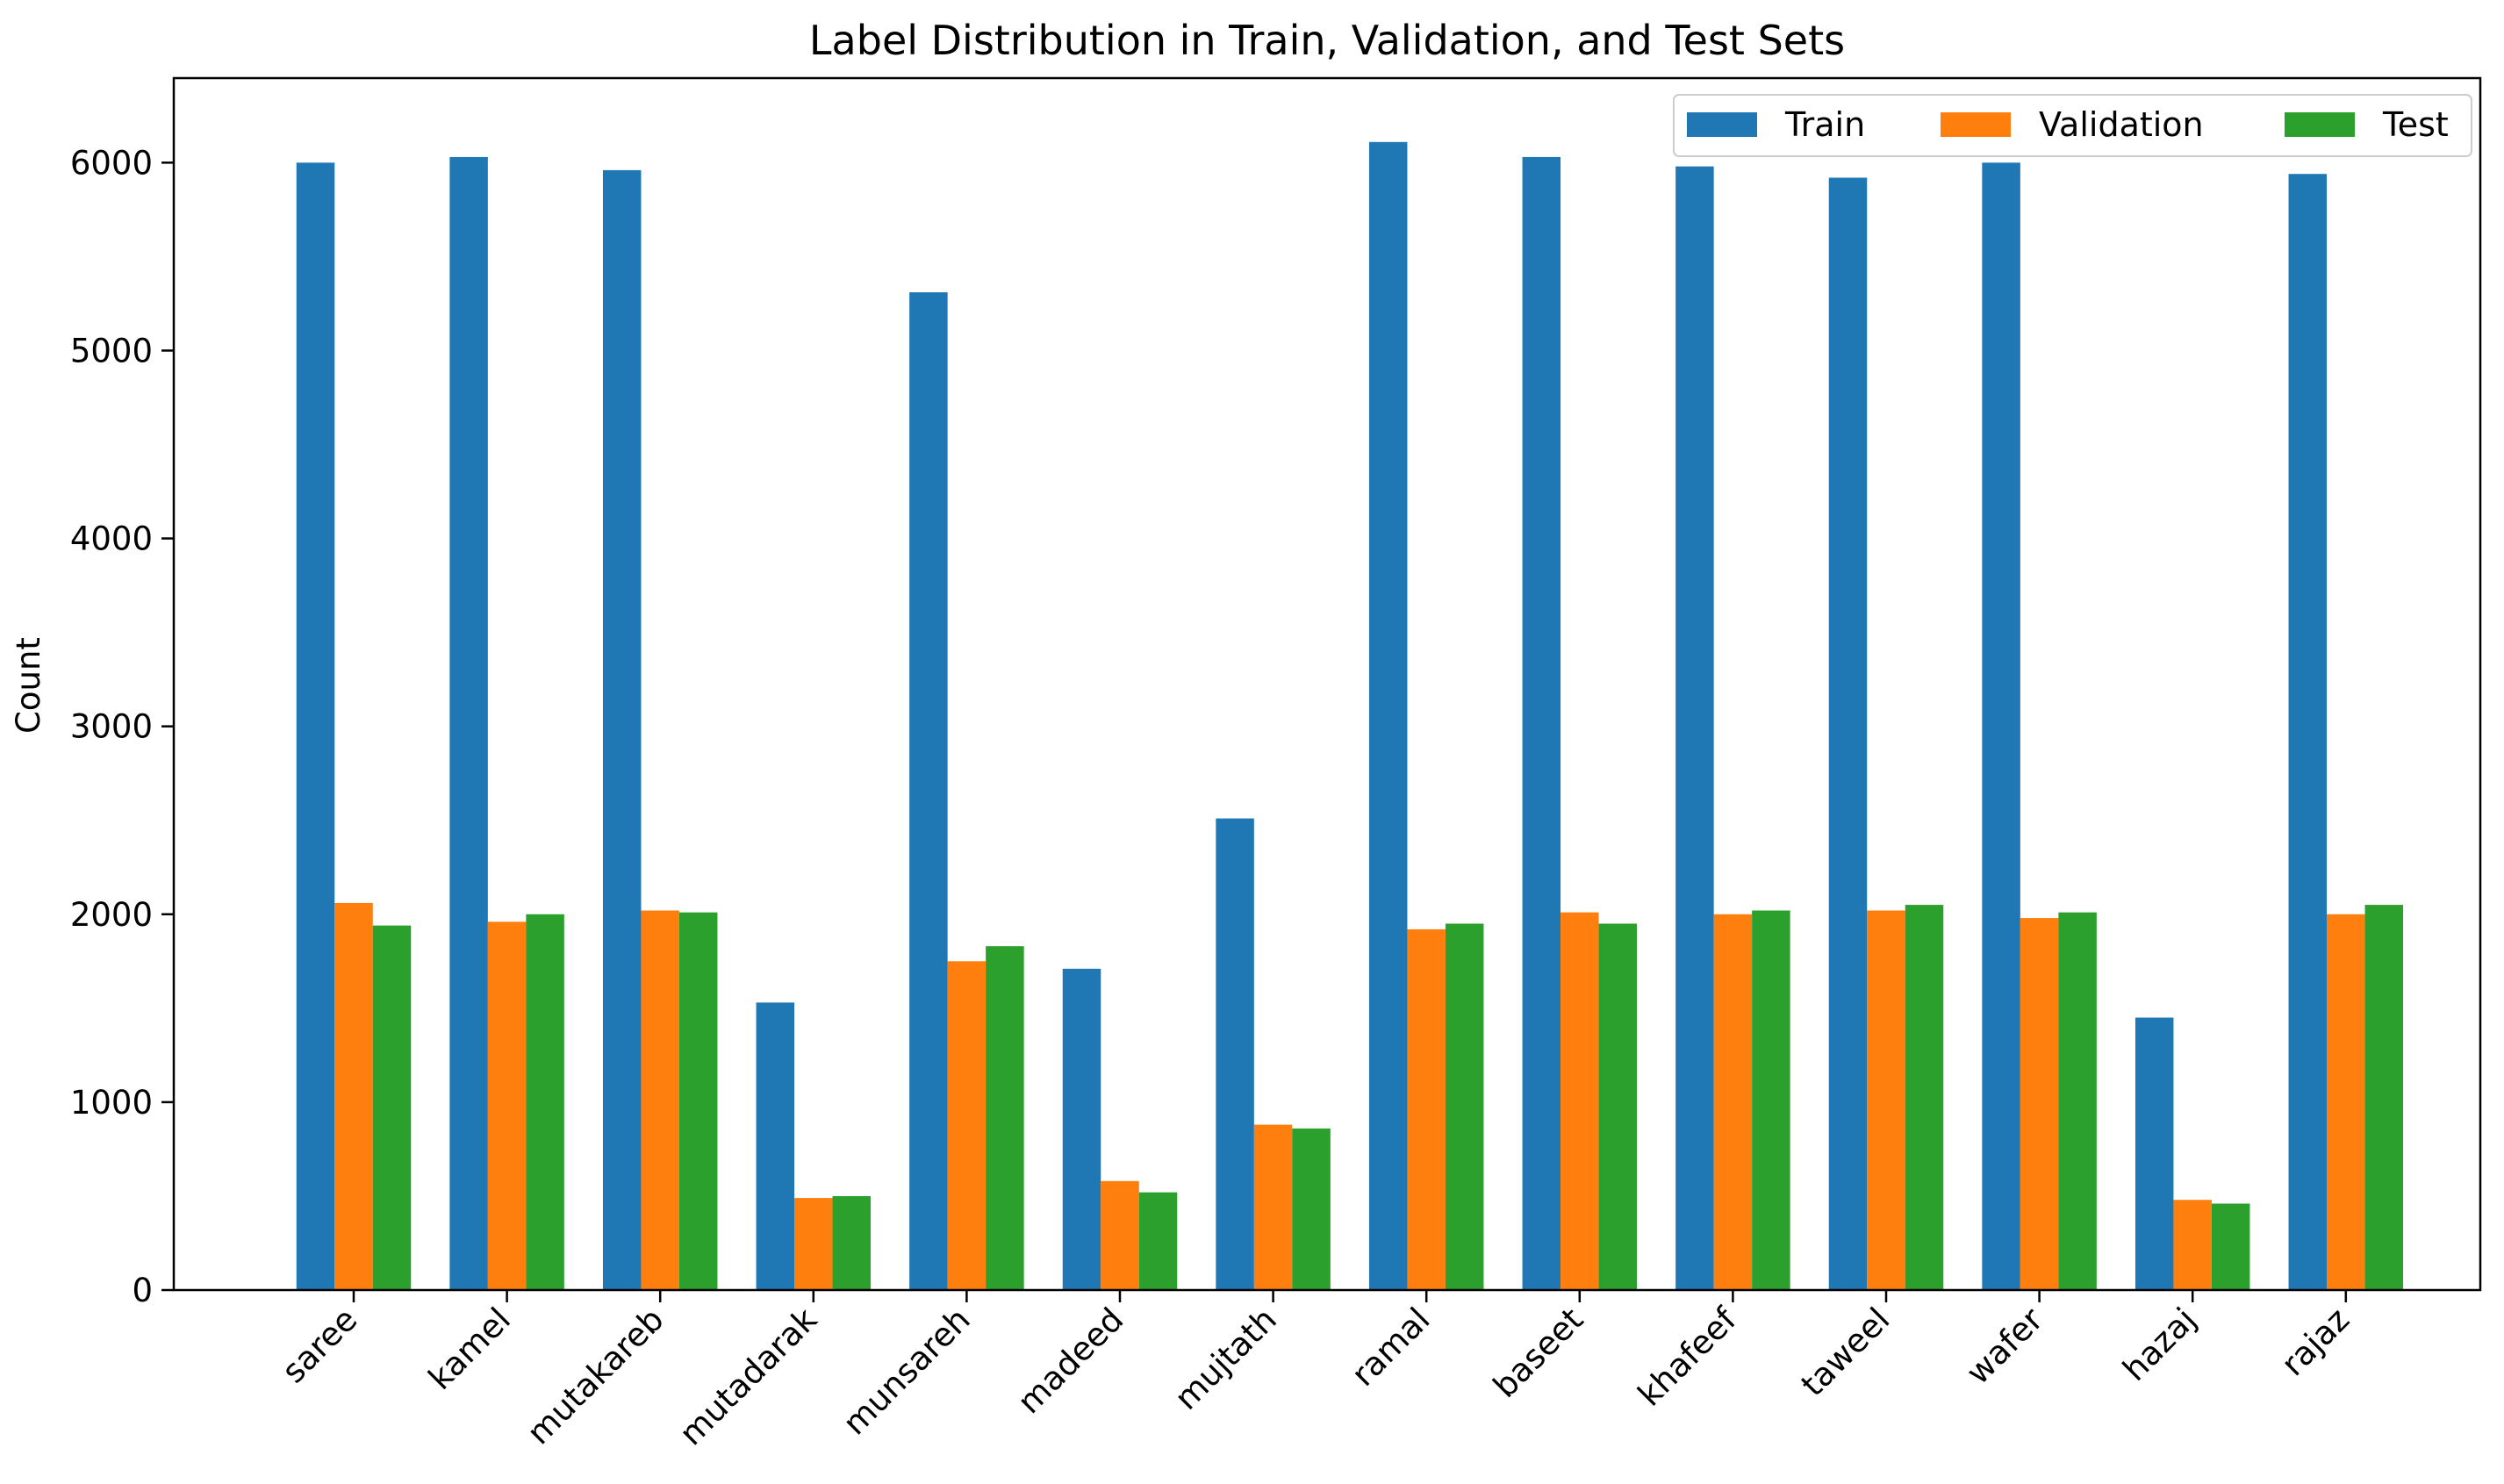 The width and height of the screenshot is (2504, 1484). What do you see at coordinates (2001, 726) in the screenshot?
I see `bar-train-wafer` at bounding box center [2001, 726].